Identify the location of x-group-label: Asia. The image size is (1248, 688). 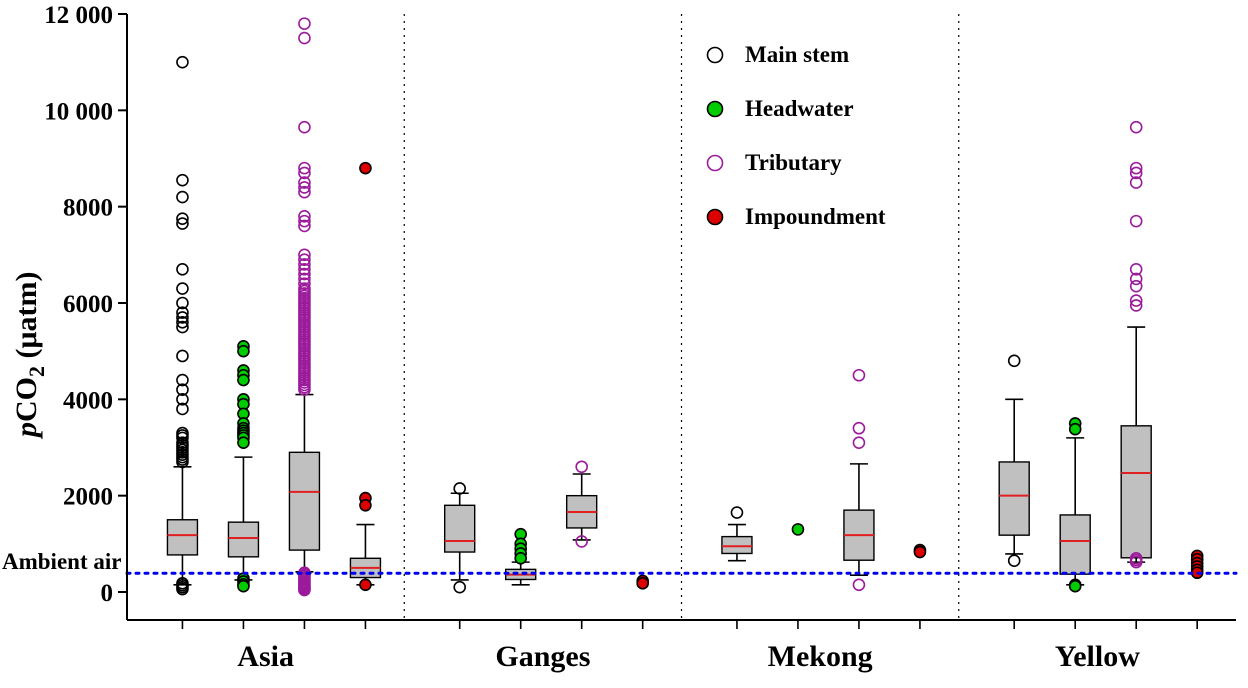
(265, 656).